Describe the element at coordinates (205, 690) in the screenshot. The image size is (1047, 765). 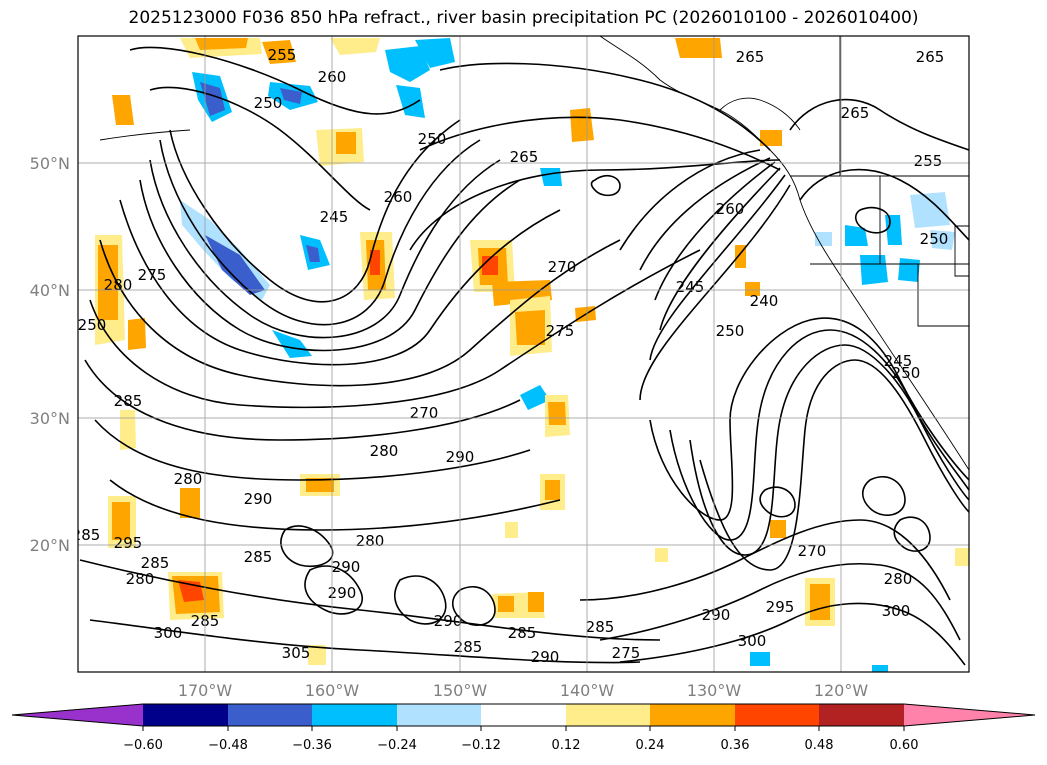
I see `lon-label-170w: 170°W` at that location.